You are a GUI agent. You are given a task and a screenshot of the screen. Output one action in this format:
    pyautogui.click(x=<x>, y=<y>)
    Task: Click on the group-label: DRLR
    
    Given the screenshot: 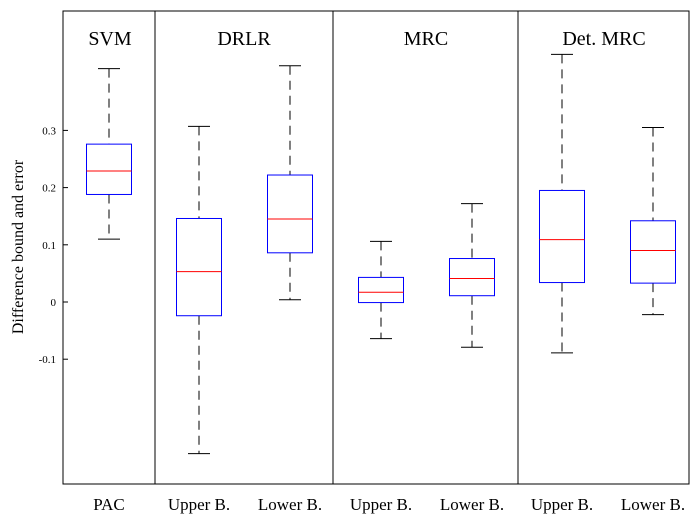 What is the action you would take?
    pyautogui.click(x=244, y=39)
    